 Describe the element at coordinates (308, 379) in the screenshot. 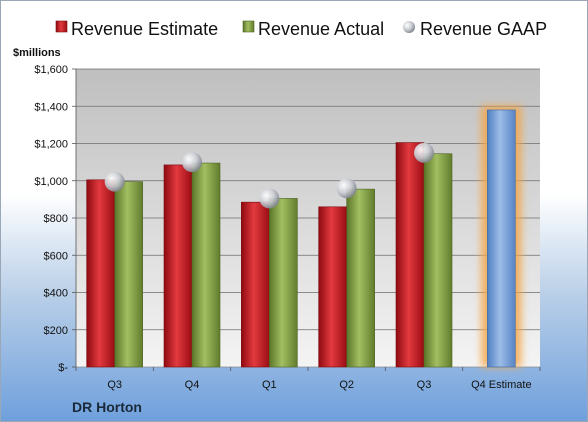

I see `x-axis: Q3 Q4 Q1 Q2 Q3 Q4 Estimate` at that location.